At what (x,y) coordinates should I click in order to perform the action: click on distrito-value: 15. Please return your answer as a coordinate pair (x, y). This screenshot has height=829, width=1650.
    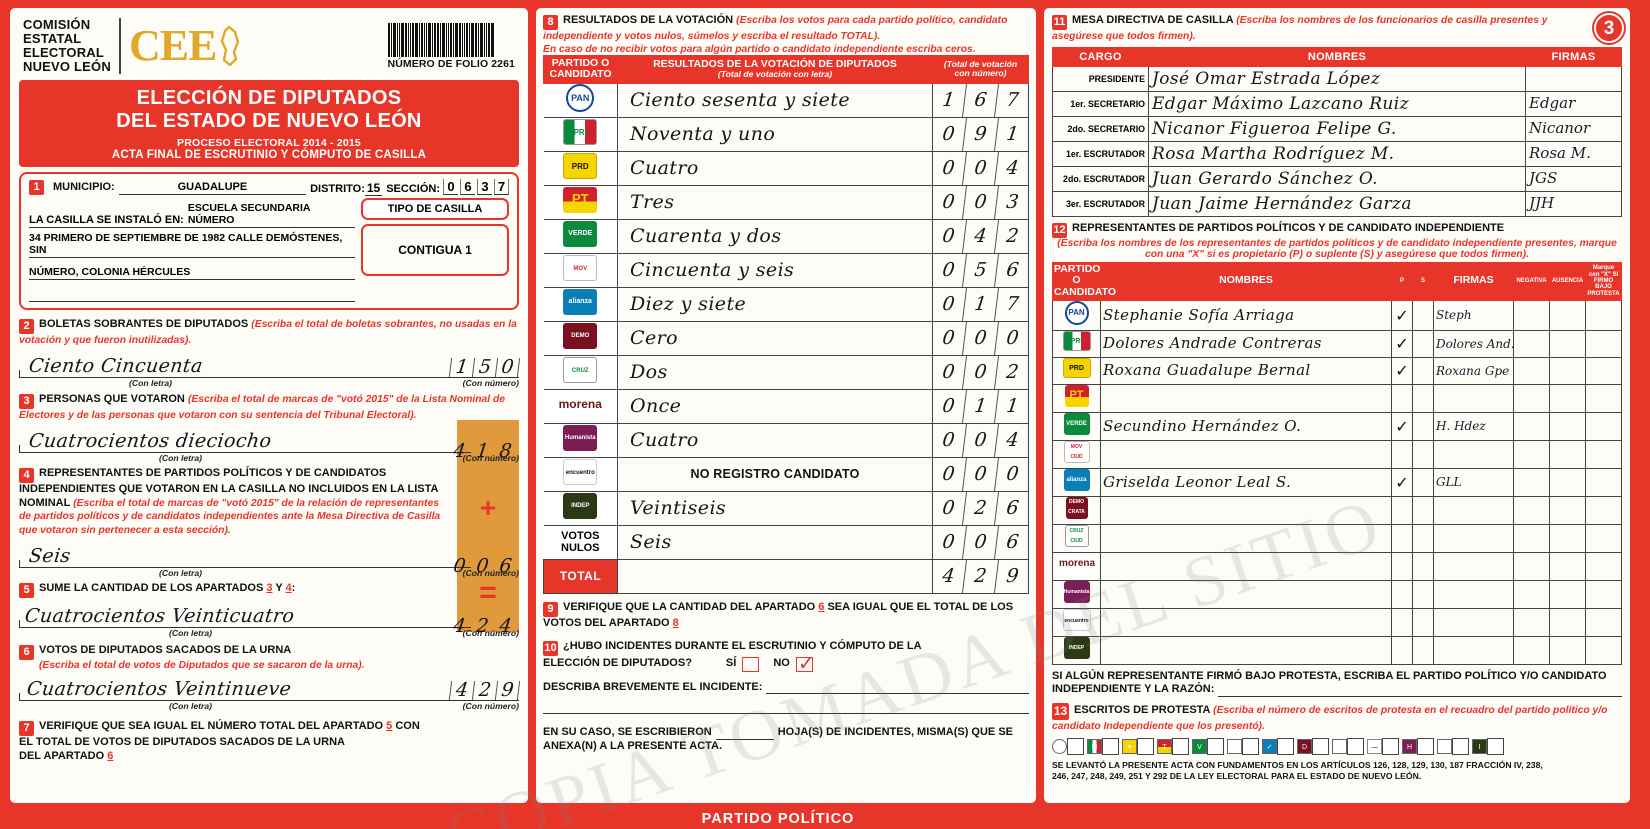
    Looking at the image, I should click on (373, 189).